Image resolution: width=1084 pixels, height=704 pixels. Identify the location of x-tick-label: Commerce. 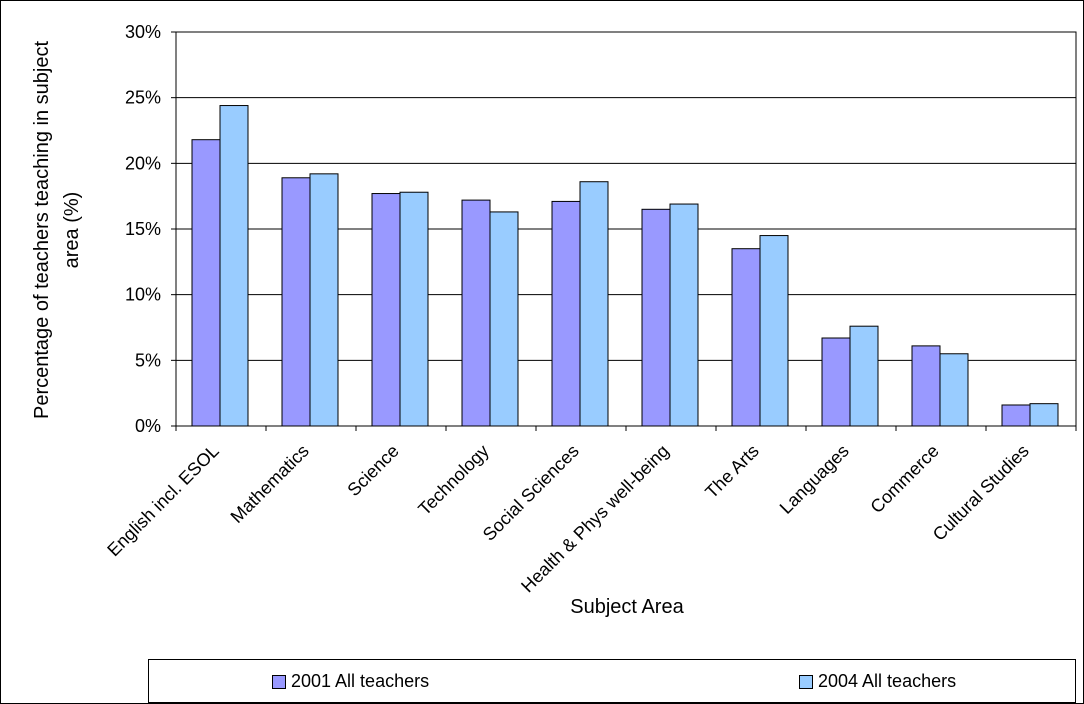
(904, 479).